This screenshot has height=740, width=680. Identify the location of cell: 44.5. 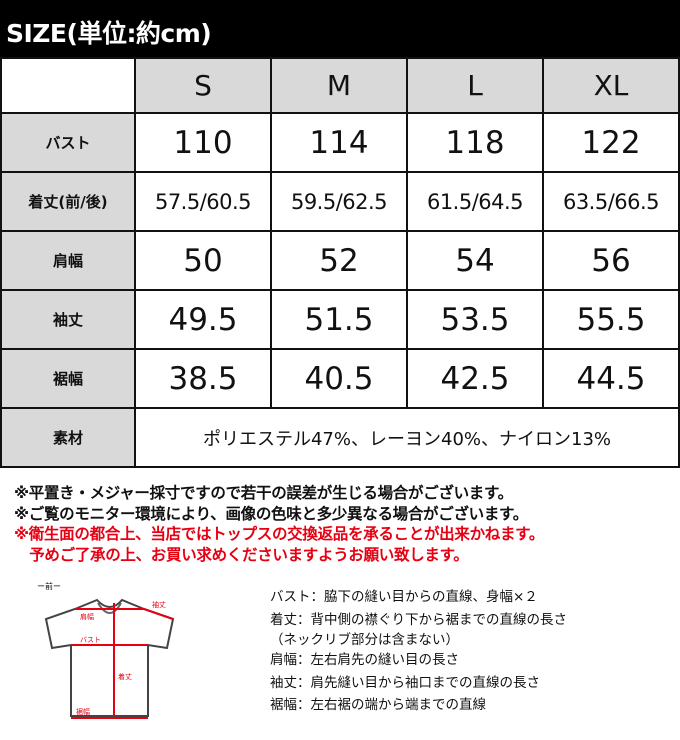
(611, 378).